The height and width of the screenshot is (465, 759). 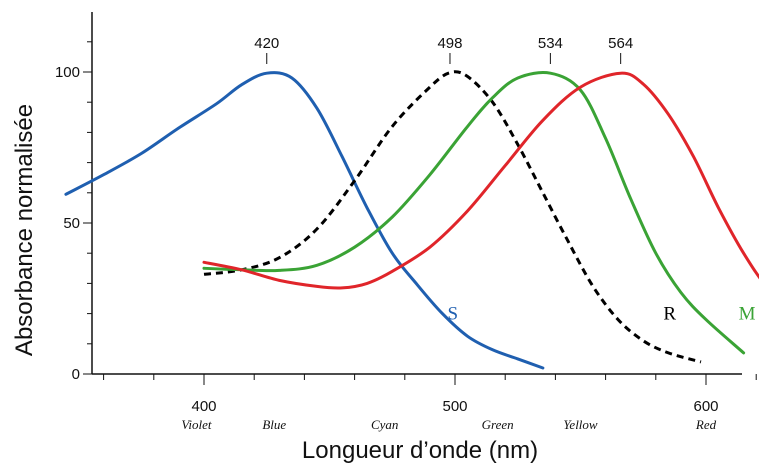 What do you see at coordinates (274, 424) in the screenshot?
I see `color-band-label: Blue` at bounding box center [274, 424].